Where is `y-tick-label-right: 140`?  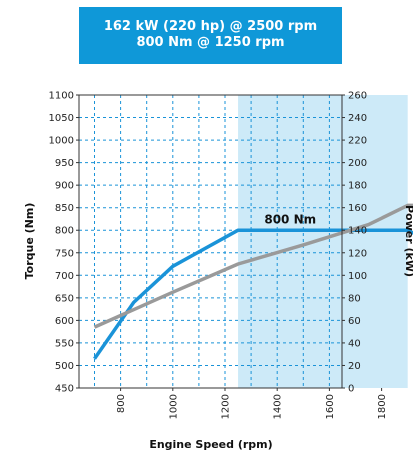 y-tick-label-right: 140 is located at coordinates (357, 231).